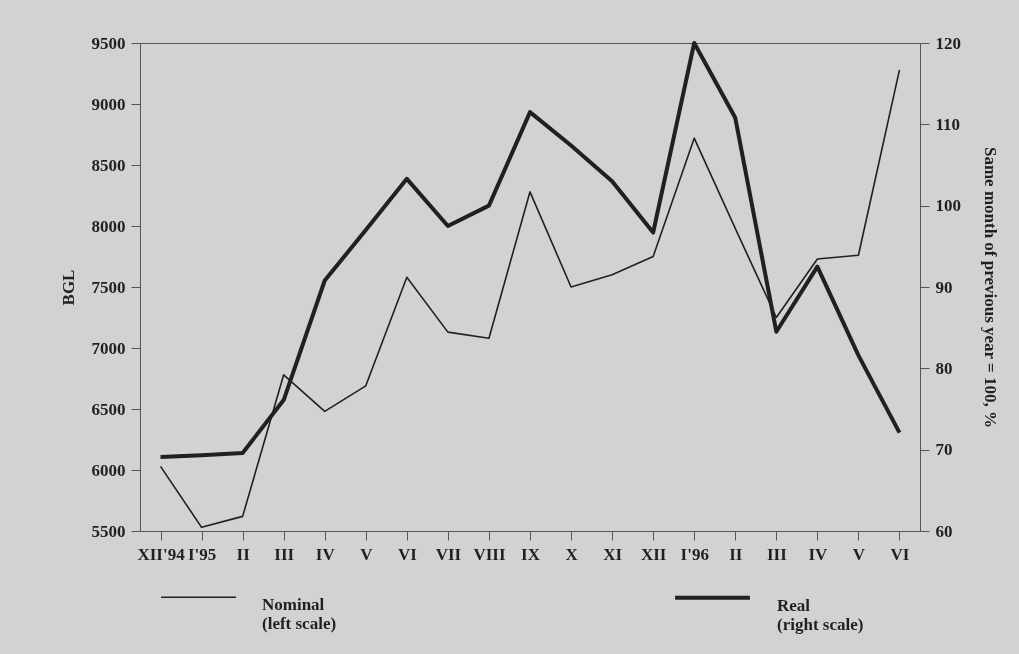 This screenshot has width=1019, height=654. What do you see at coordinates (489, 554) in the screenshot?
I see `x-tick-label: VIII` at bounding box center [489, 554].